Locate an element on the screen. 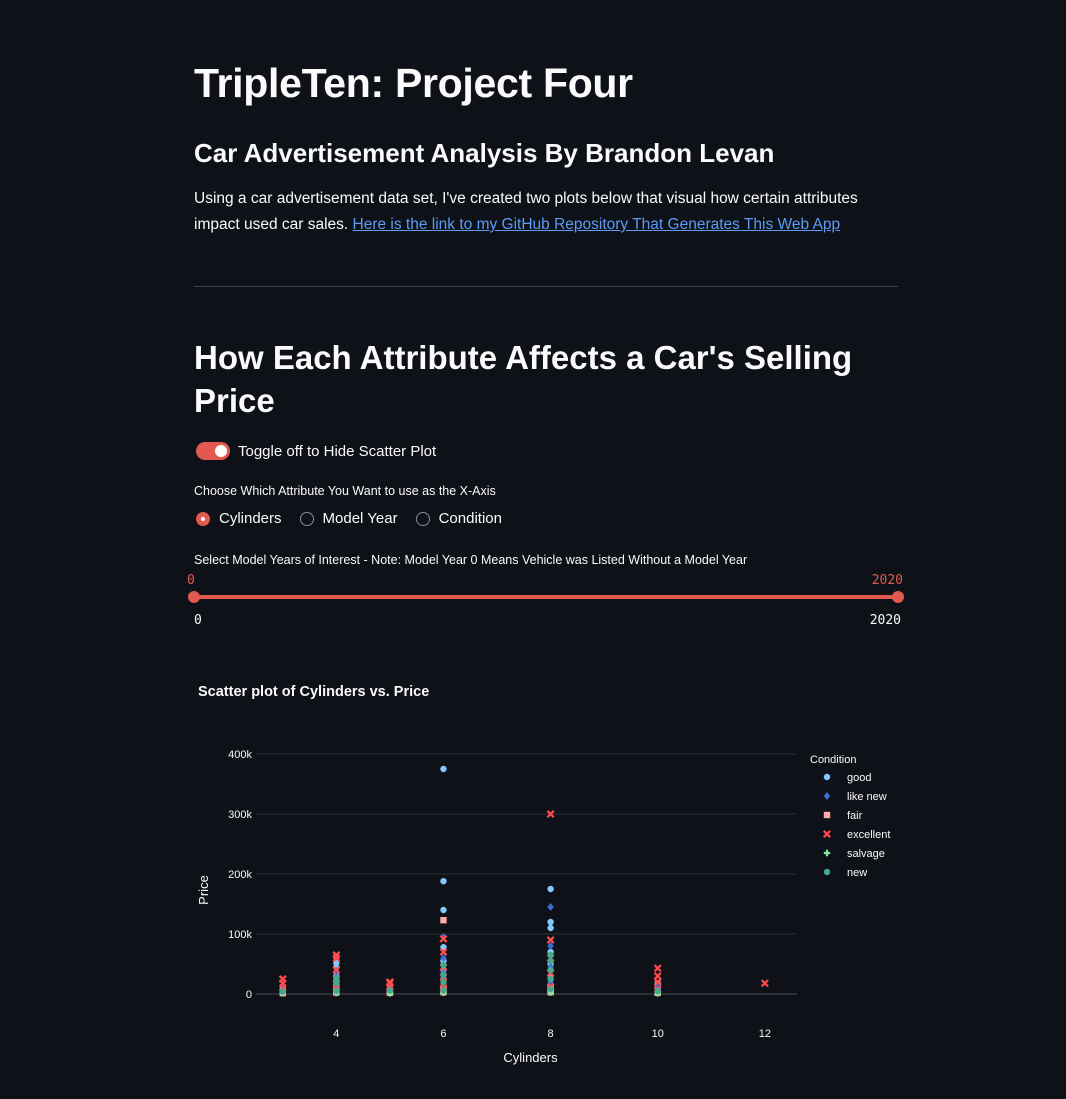 This screenshot has width=1066, height=1099. slider-thumb-high is located at coordinates (898, 597).